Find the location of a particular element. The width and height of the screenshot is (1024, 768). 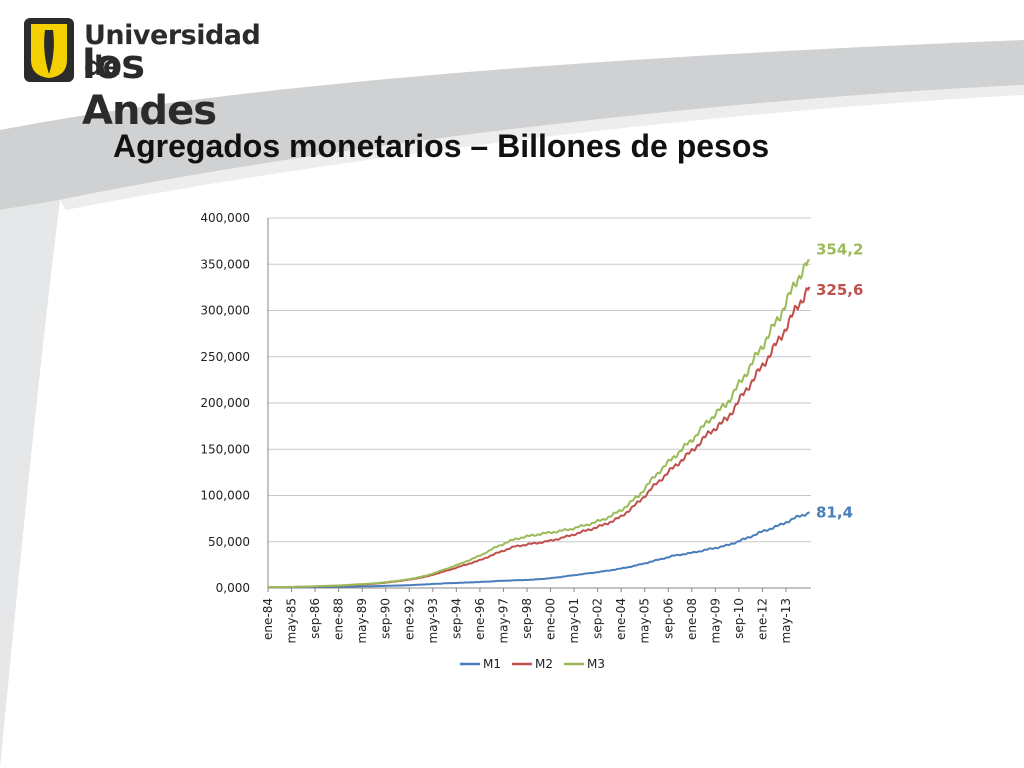

x-tick-label: may-01 is located at coordinates (574, 621).